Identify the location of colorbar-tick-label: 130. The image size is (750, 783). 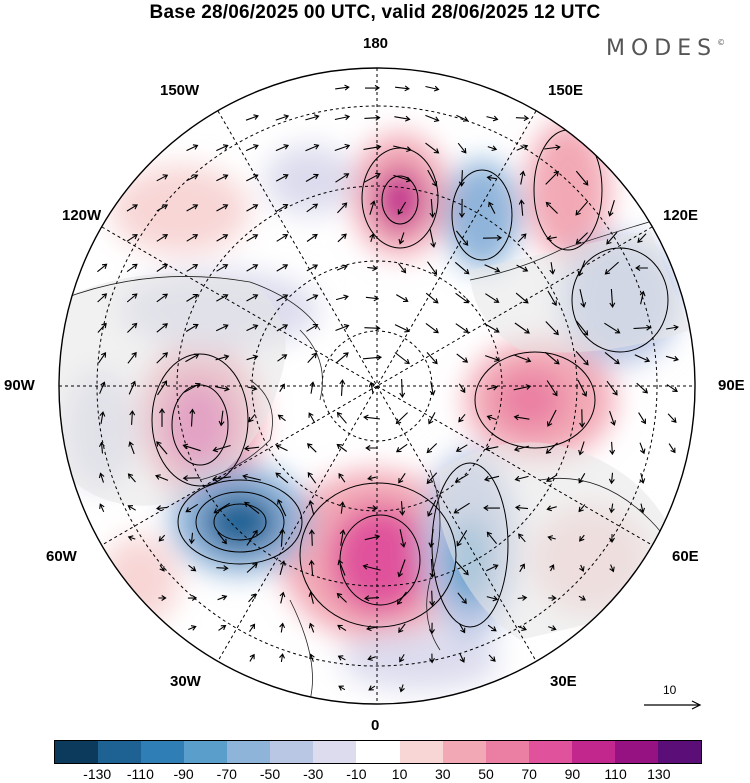
(659, 774).